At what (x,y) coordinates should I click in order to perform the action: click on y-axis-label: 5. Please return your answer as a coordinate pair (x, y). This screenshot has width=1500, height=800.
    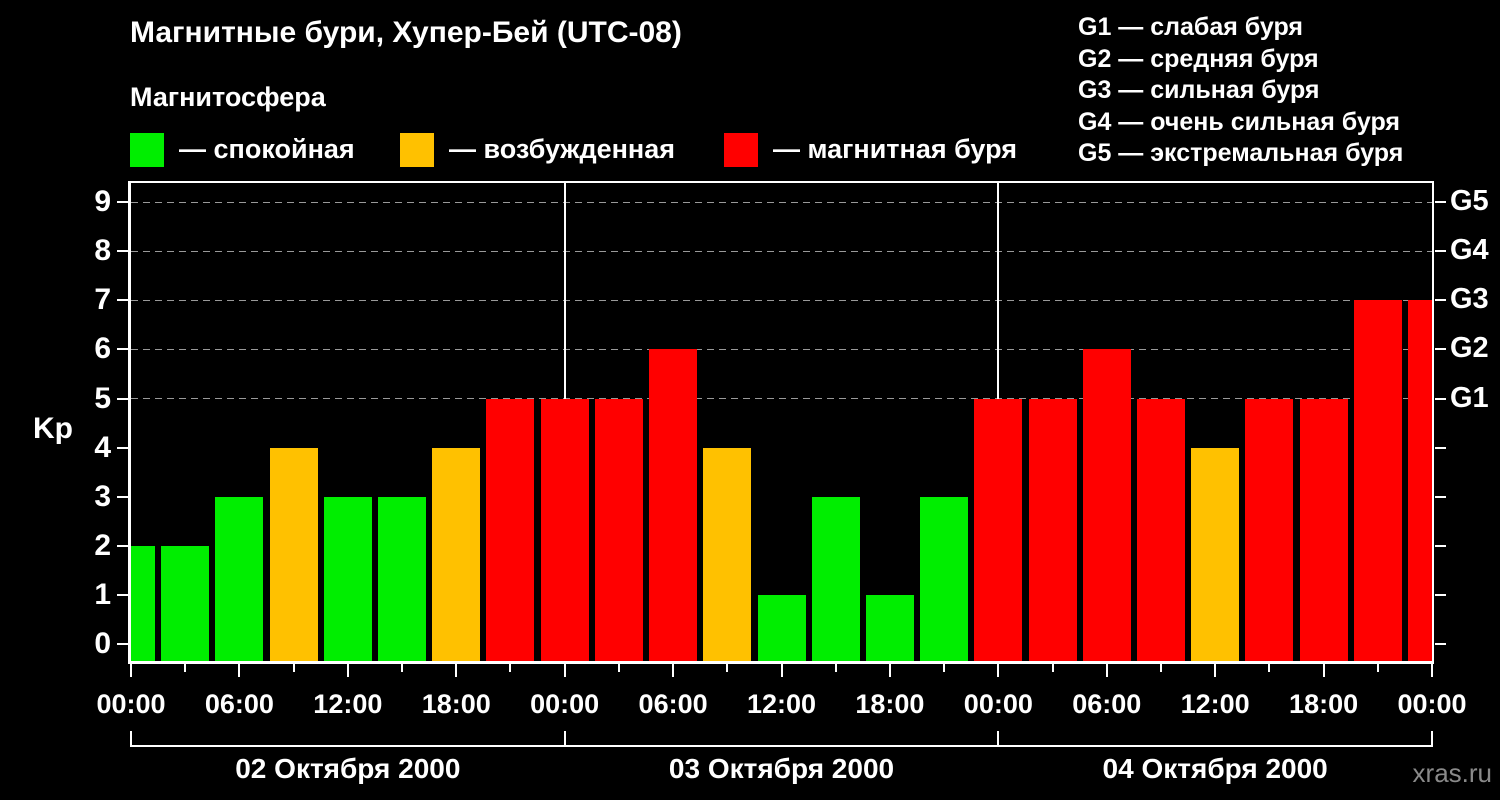
    Looking at the image, I should click on (102, 398).